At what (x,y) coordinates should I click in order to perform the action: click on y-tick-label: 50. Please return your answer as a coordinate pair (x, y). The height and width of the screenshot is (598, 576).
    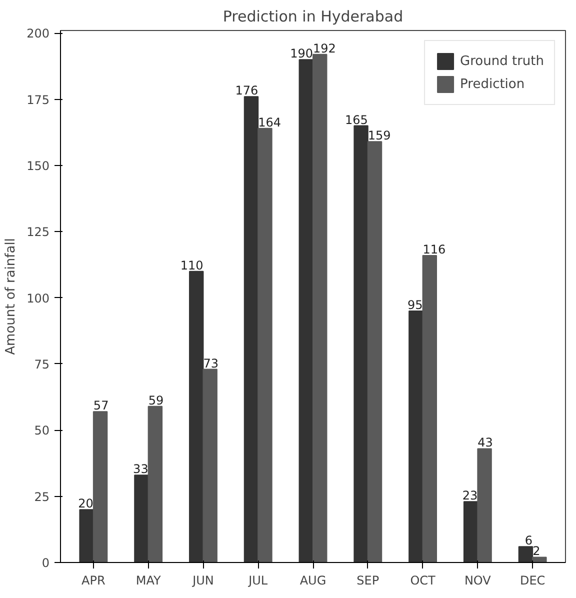
    Looking at the image, I should click on (42, 431).